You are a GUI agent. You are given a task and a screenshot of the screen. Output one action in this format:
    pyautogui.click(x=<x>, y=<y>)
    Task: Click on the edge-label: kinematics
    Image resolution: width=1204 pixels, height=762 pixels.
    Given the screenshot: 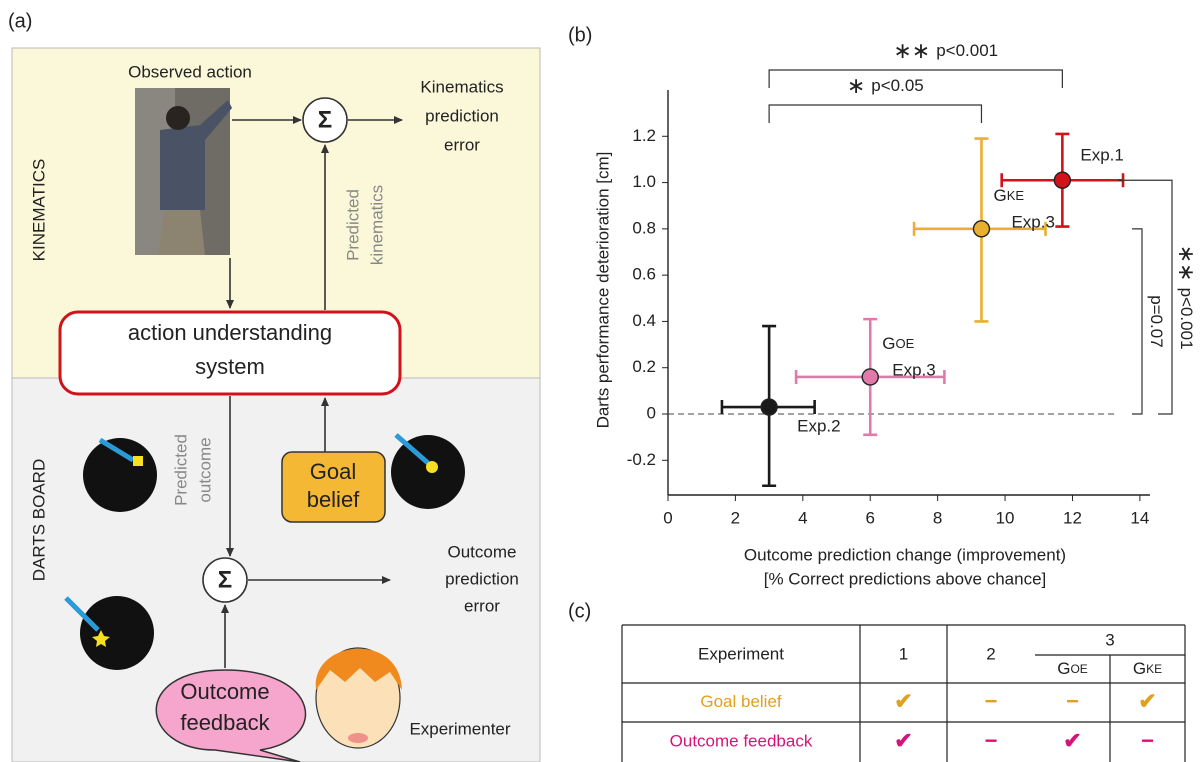 What is the action you would take?
    pyautogui.click(x=376, y=225)
    